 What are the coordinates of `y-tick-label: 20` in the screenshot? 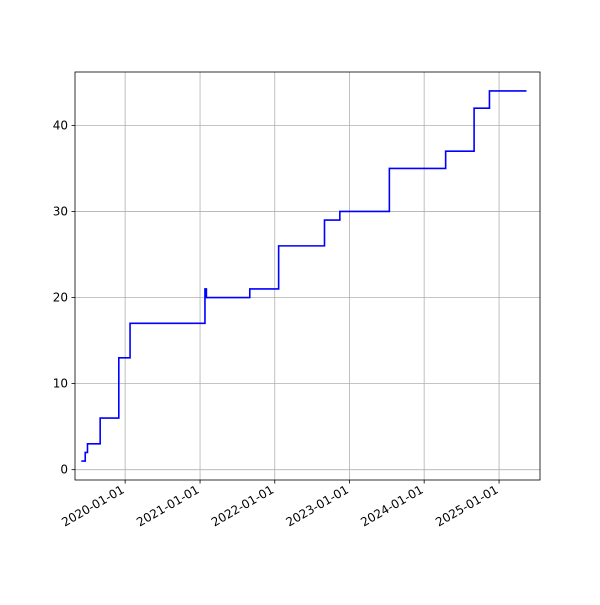 It's located at (60, 298).